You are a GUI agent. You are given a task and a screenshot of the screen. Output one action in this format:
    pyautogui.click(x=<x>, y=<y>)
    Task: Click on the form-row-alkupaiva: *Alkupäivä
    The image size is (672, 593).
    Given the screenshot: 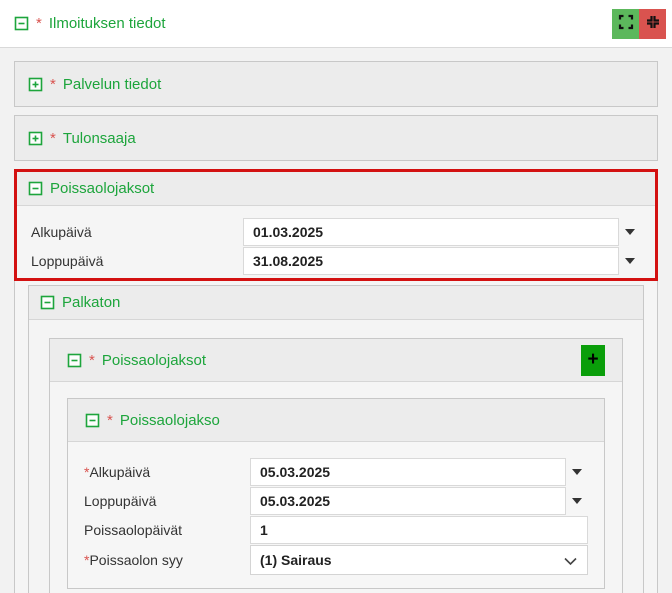 What is the action you would take?
    pyautogui.click(x=336, y=472)
    